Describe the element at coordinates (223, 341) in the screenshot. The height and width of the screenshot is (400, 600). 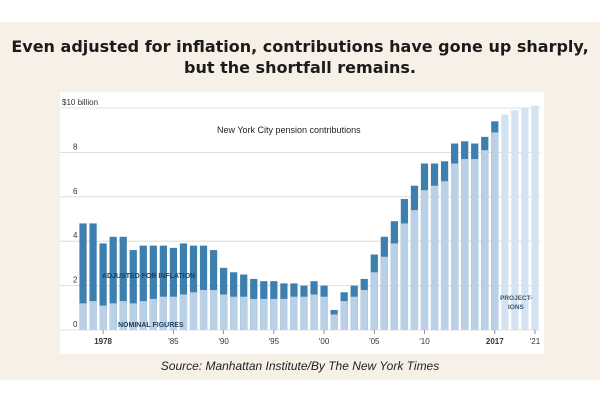
I see `x-tick-label: '90` at that location.